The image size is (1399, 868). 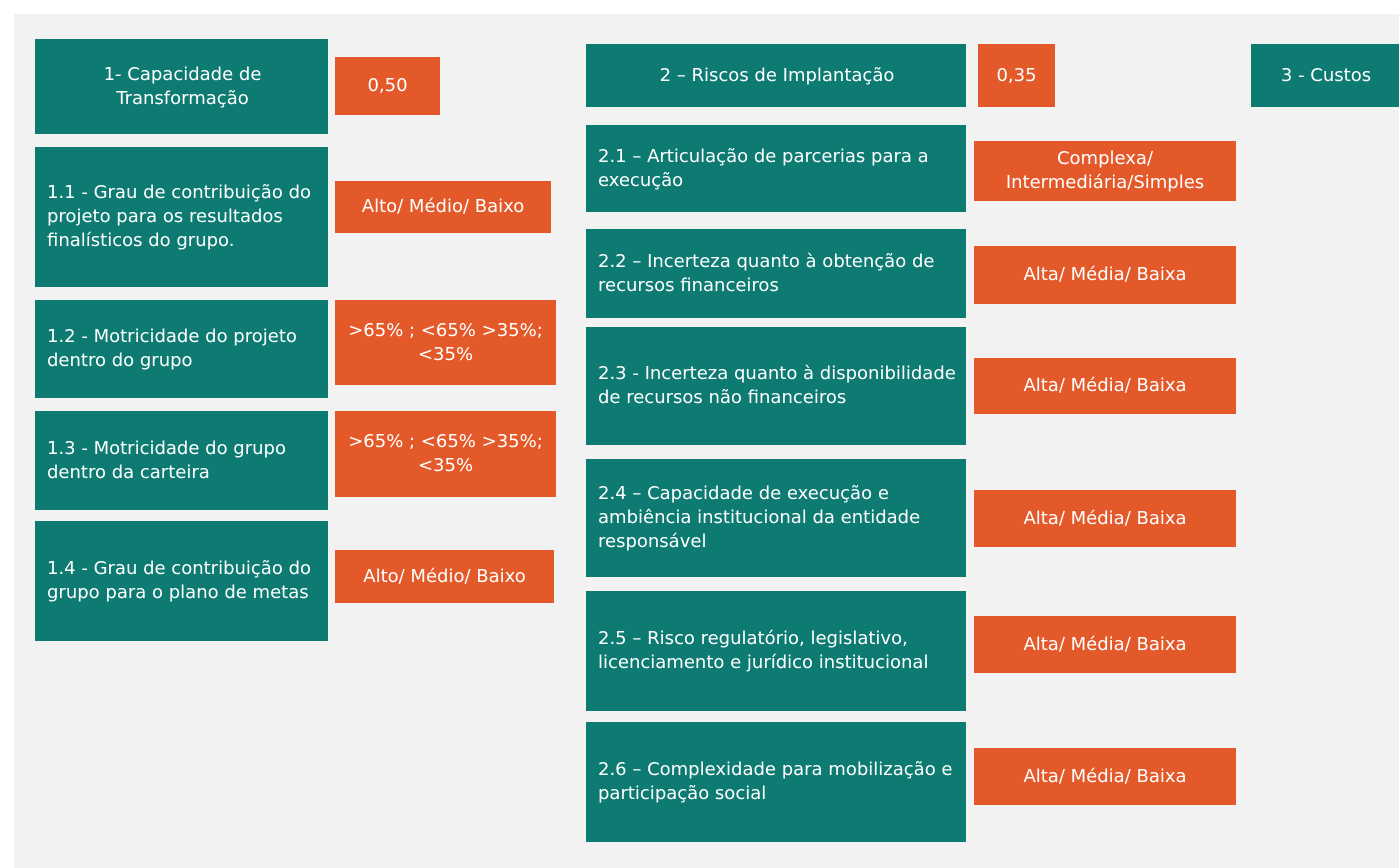 What do you see at coordinates (776, 75) in the screenshot?
I see `group-title: 2 – Riscos de Implantação` at bounding box center [776, 75].